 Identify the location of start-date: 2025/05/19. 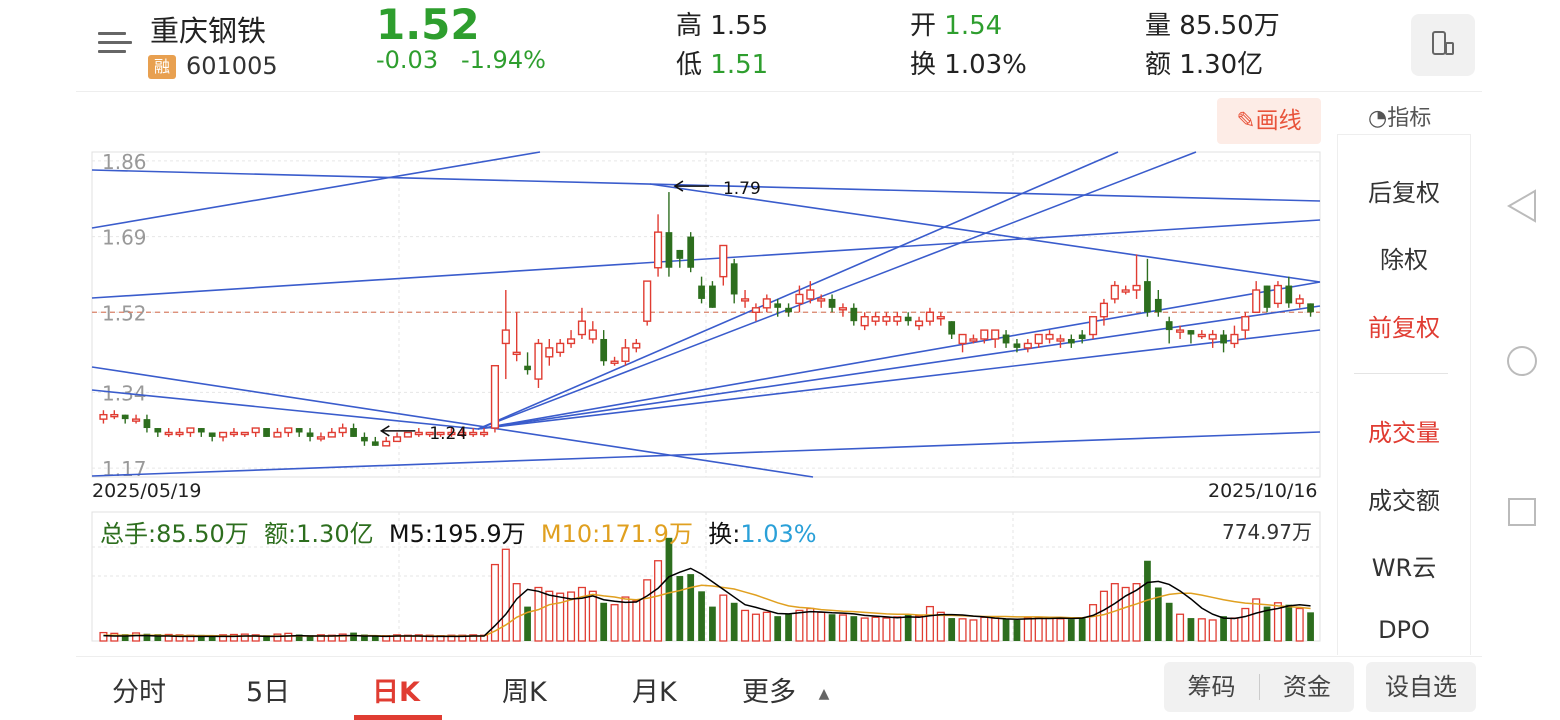
(147, 491).